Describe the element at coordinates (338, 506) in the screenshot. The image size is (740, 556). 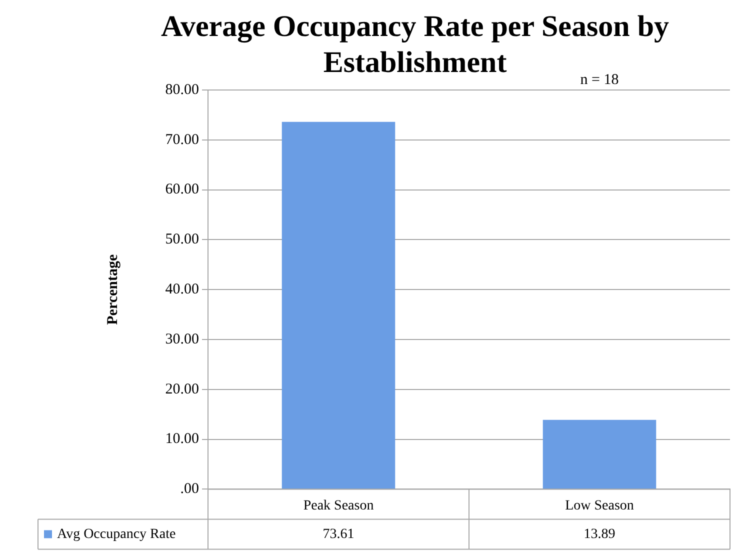
I see `x-tick-label: Peak Season` at that location.